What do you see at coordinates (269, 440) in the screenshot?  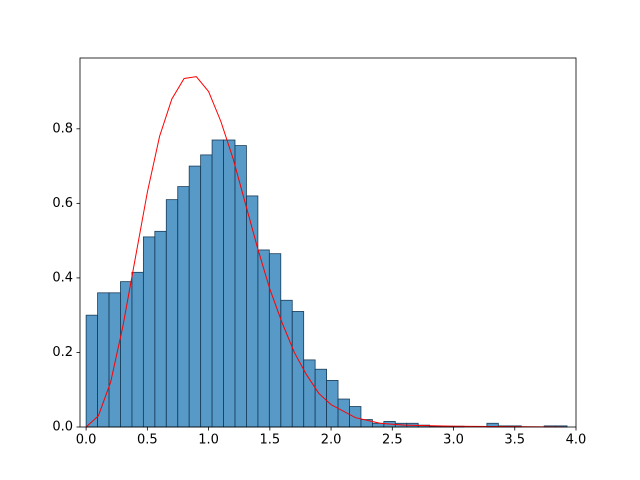 I see `x-tick-label: 1.5` at bounding box center [269, 440].